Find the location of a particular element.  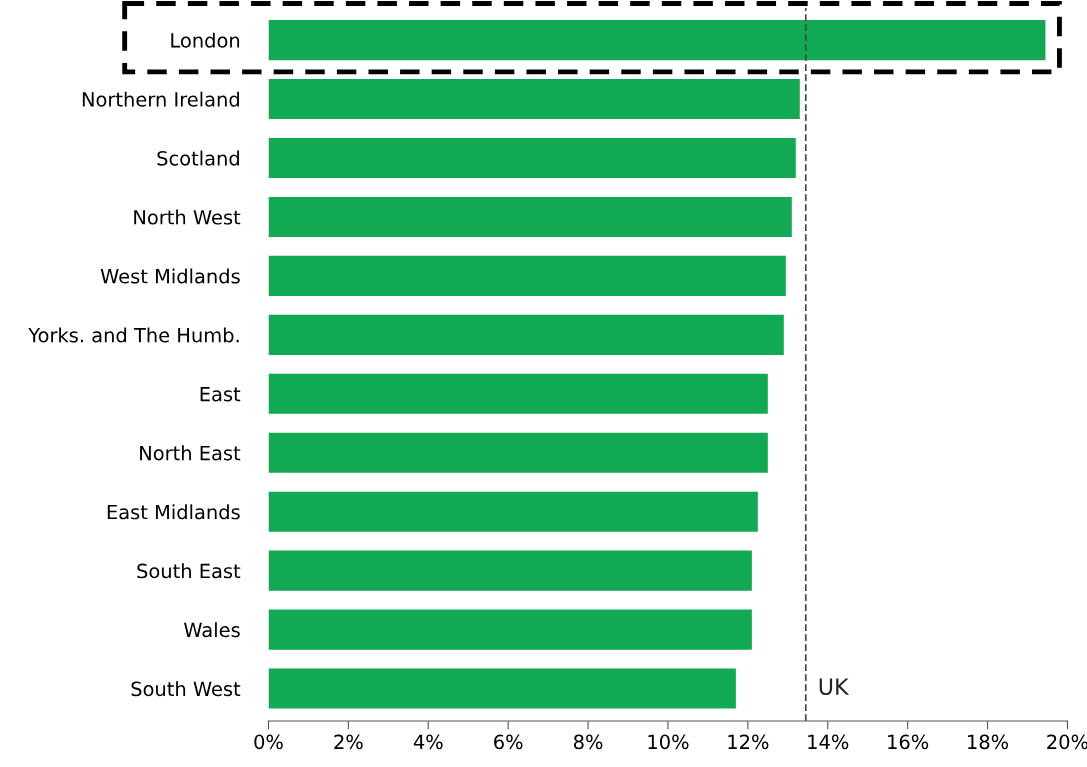

x-tick-label: 2% is located at coordinates (348, 742).